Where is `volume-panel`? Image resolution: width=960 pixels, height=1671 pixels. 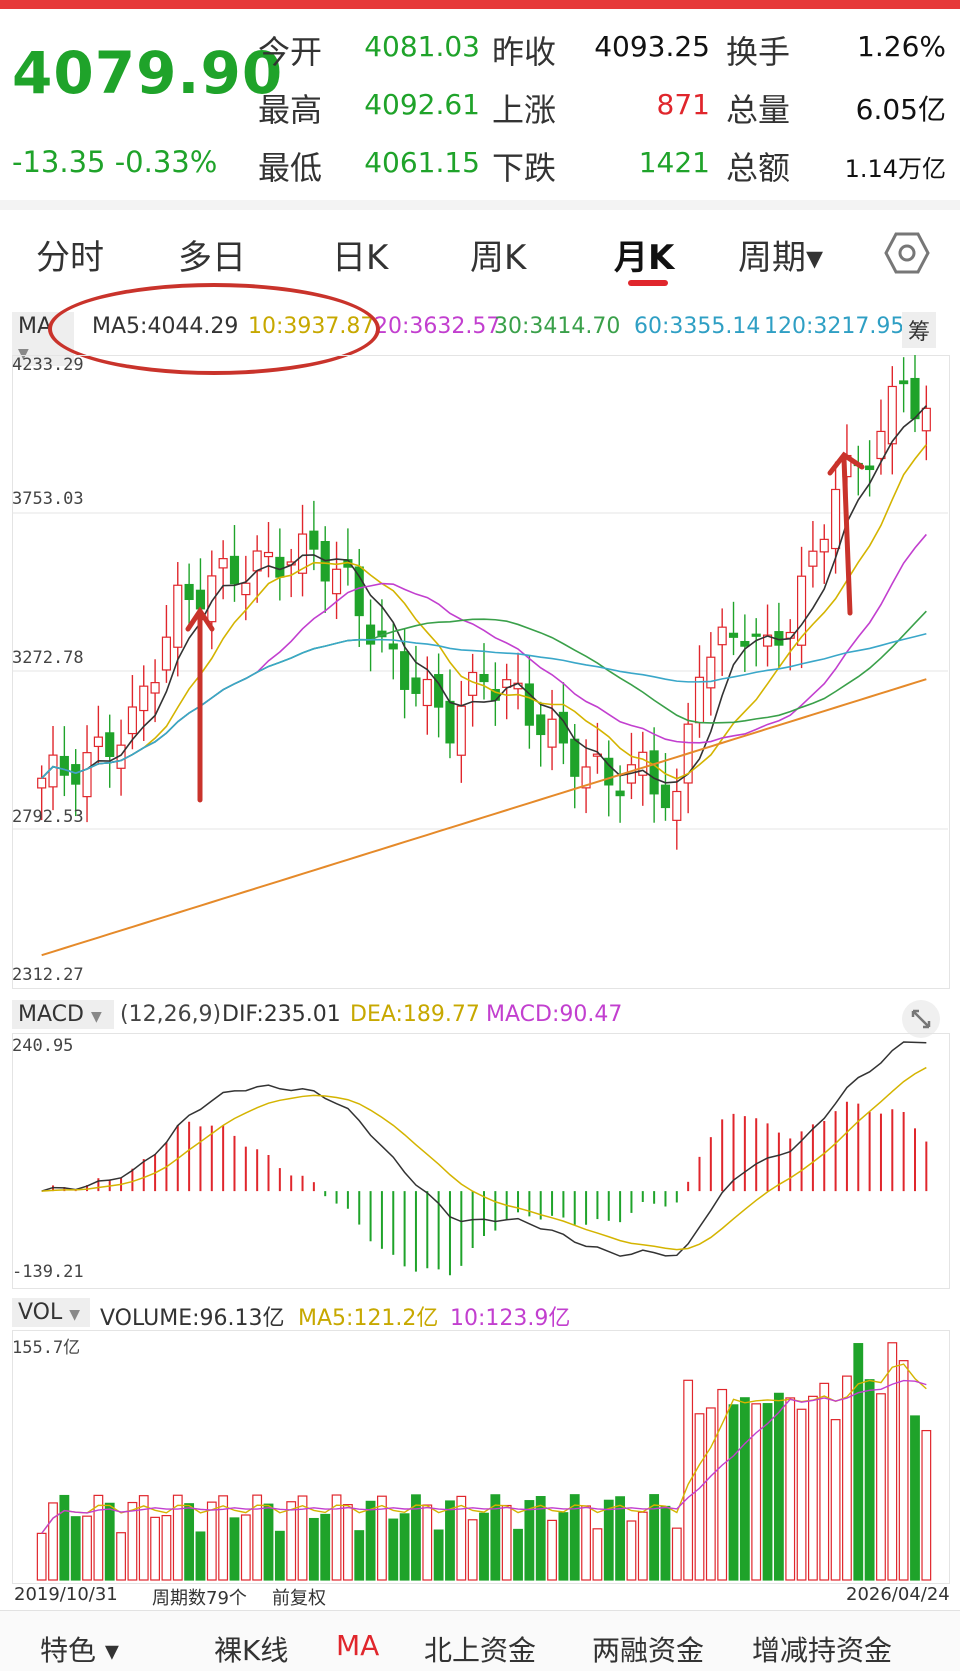 volume-panel is located at coordinates (481, 1457).